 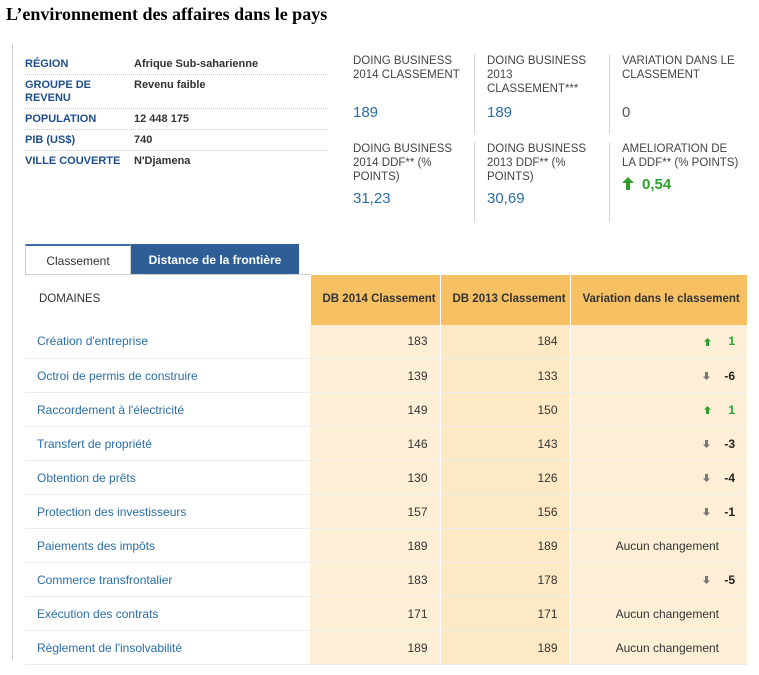 What do you see at coordinates (196, 64) in the screenshot?
I see `info-value: Afrique Sub-saharienne` at bounding box center [196, 64].